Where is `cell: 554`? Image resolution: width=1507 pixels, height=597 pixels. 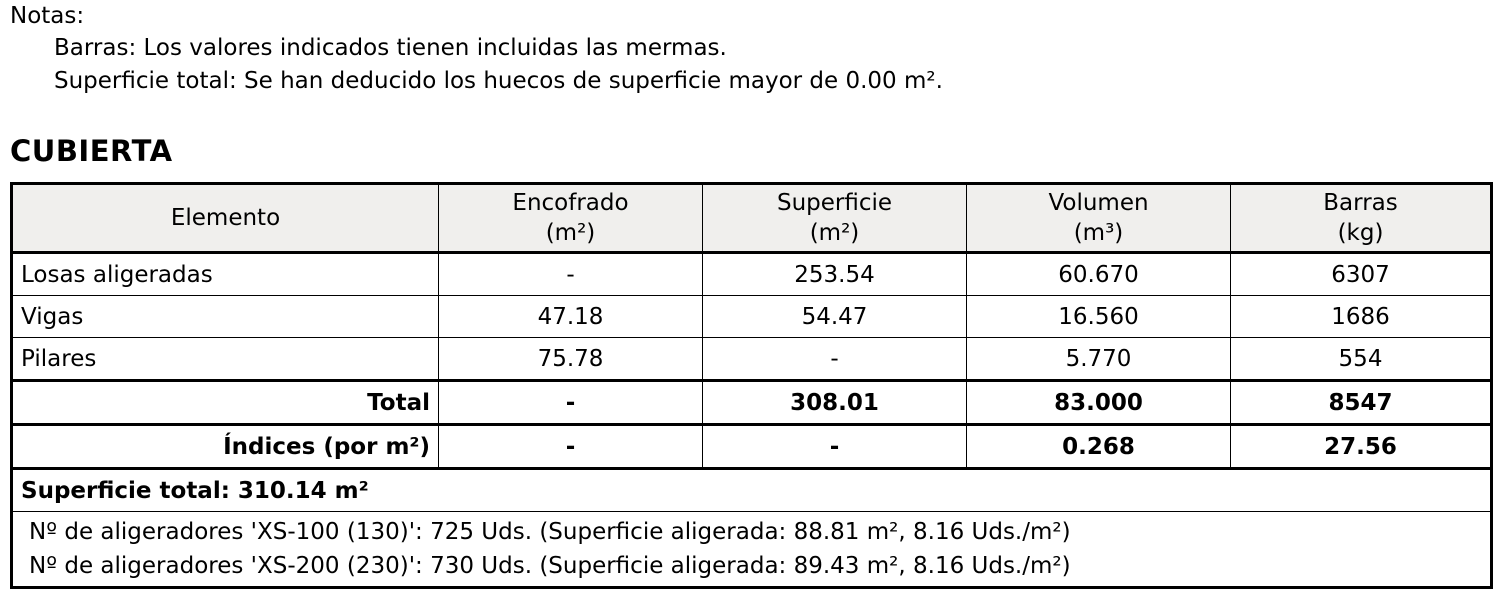
cell: 554 is located at coordinates (1361, 359).